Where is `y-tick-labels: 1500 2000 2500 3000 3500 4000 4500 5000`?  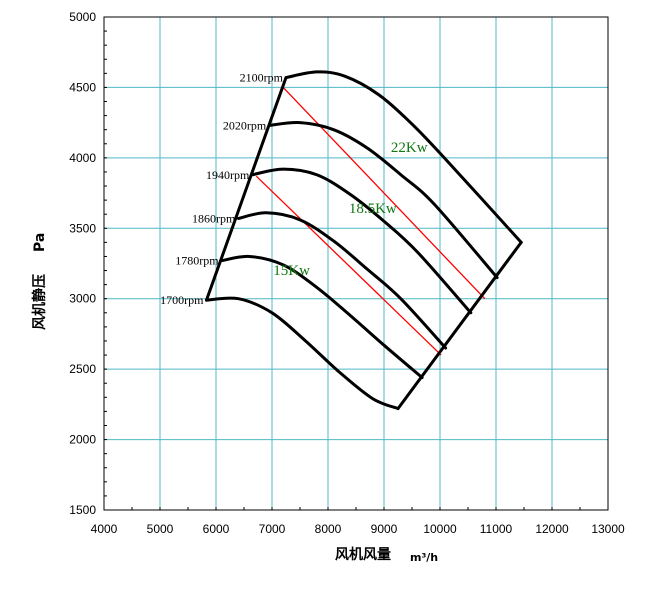 y-tick-labels: 1500 2000 2500 3000 3500 4000 4500 5000 is located at coordinates (82, 263).